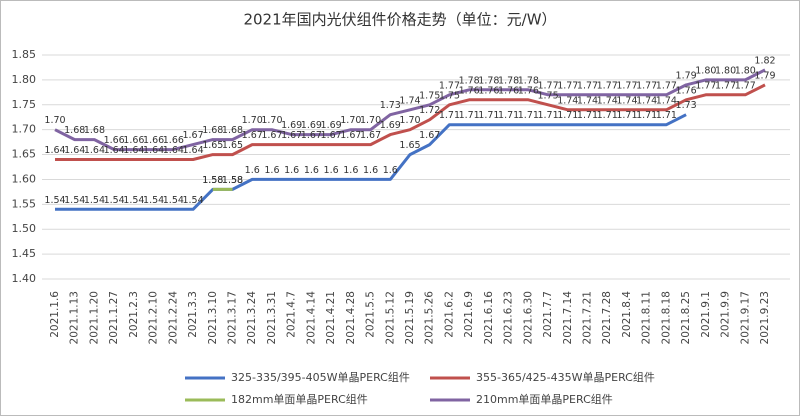 Image resolution: width=800 pixels, height=416 pixels. I want to click on y-tick-label: 1.80, so click(24, 79).